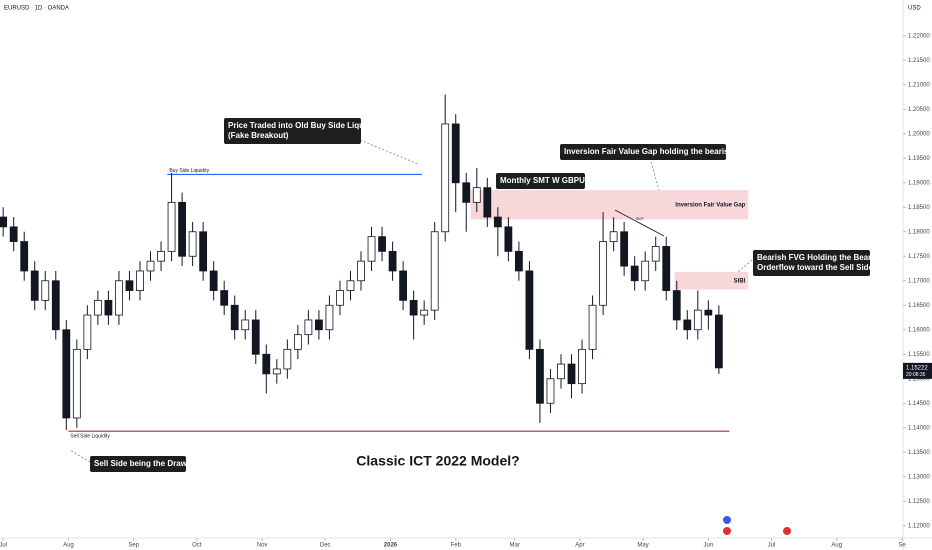  I want to click on x-tick-label: Dec, so click(325, 546).